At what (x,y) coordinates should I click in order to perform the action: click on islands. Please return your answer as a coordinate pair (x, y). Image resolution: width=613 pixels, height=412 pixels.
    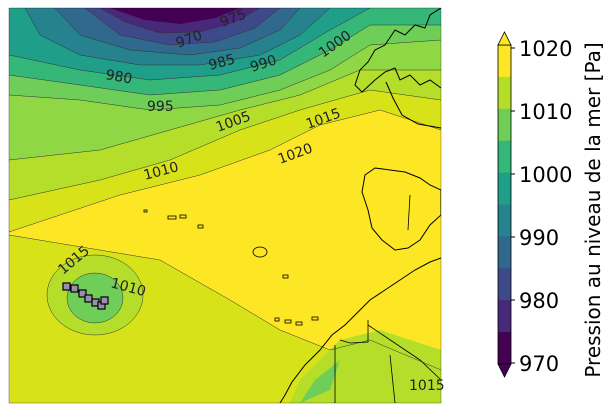
    Looking at the image, I should click on (231, 267).